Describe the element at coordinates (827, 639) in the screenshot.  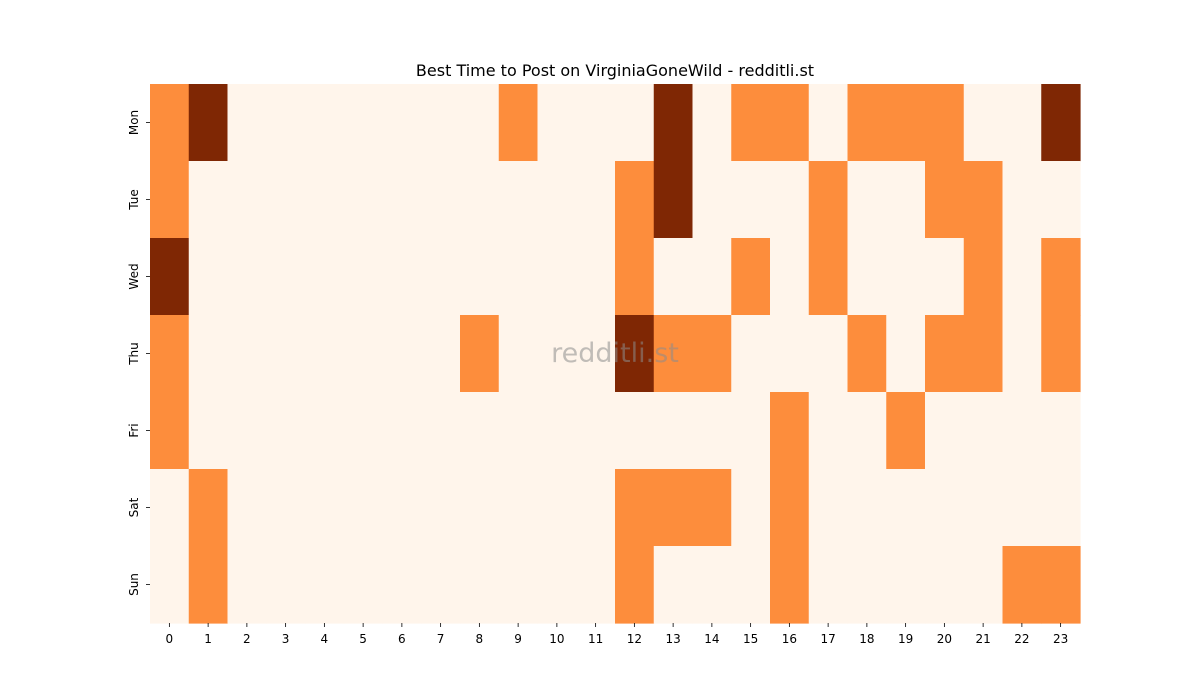
I see `x-tick-label: 17` at that location.